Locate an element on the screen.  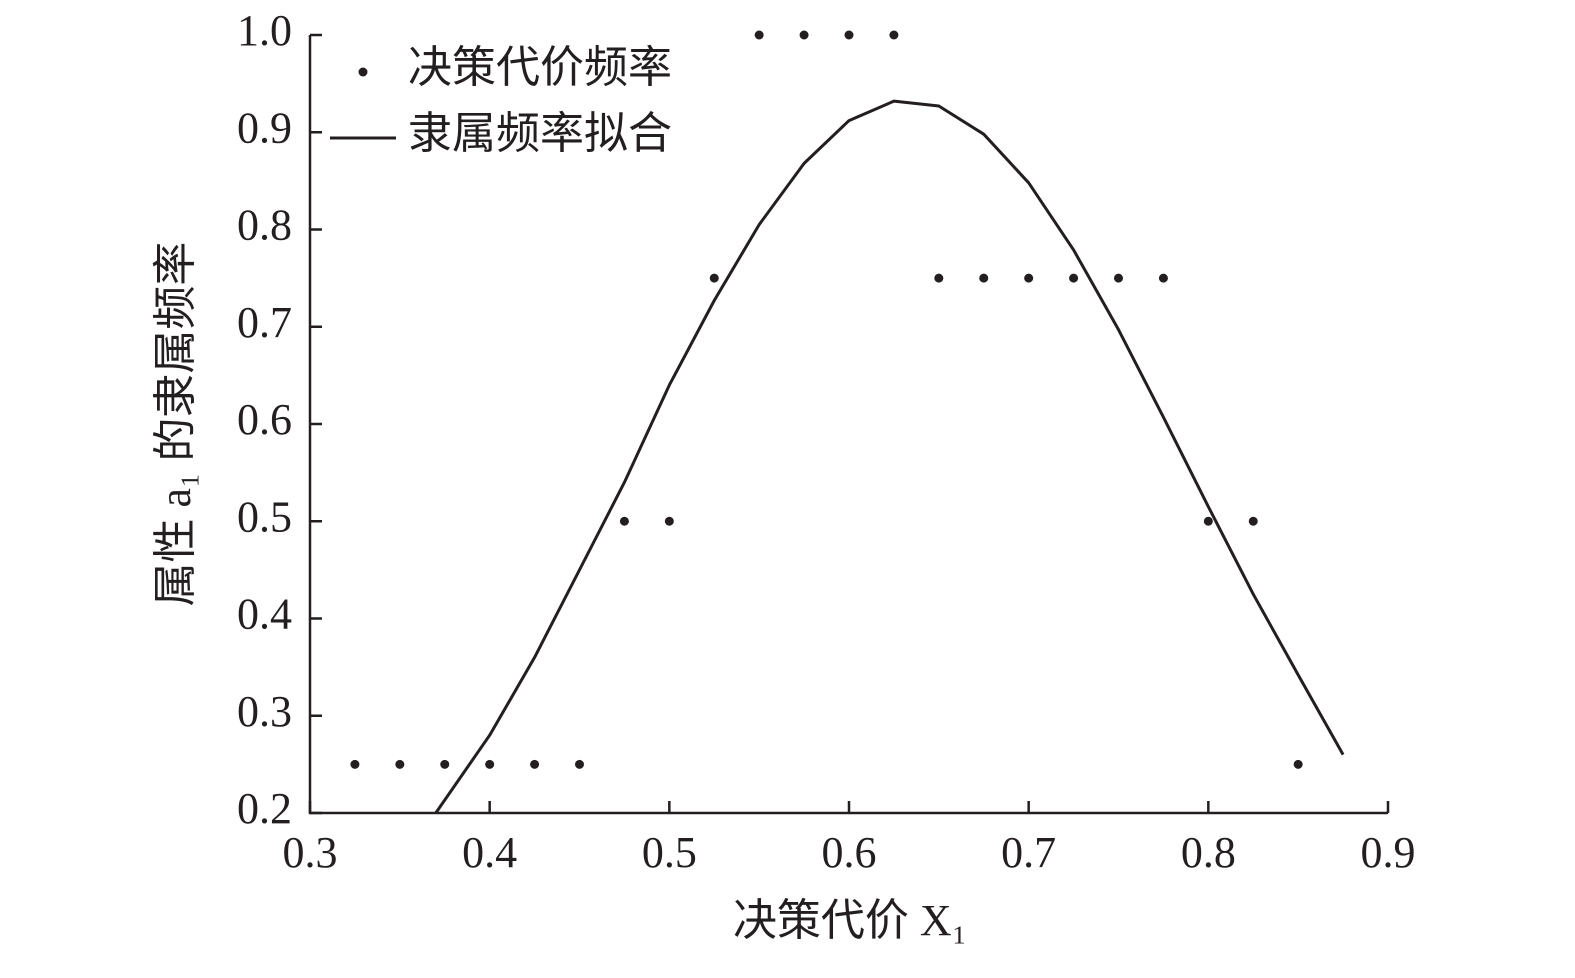
y-tick-label: 0.3 is located at coordinates (264, 711).